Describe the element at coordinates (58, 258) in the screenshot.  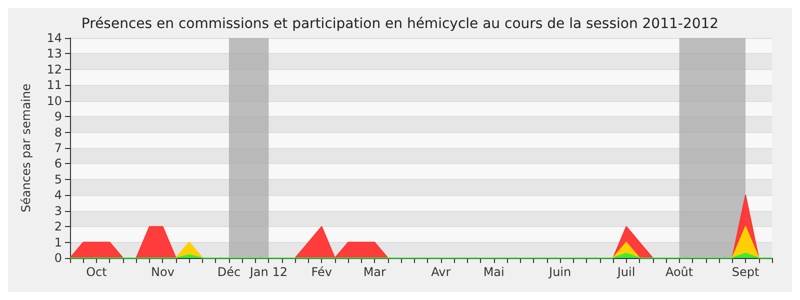
I see `y-tick-label: 0` at that location.